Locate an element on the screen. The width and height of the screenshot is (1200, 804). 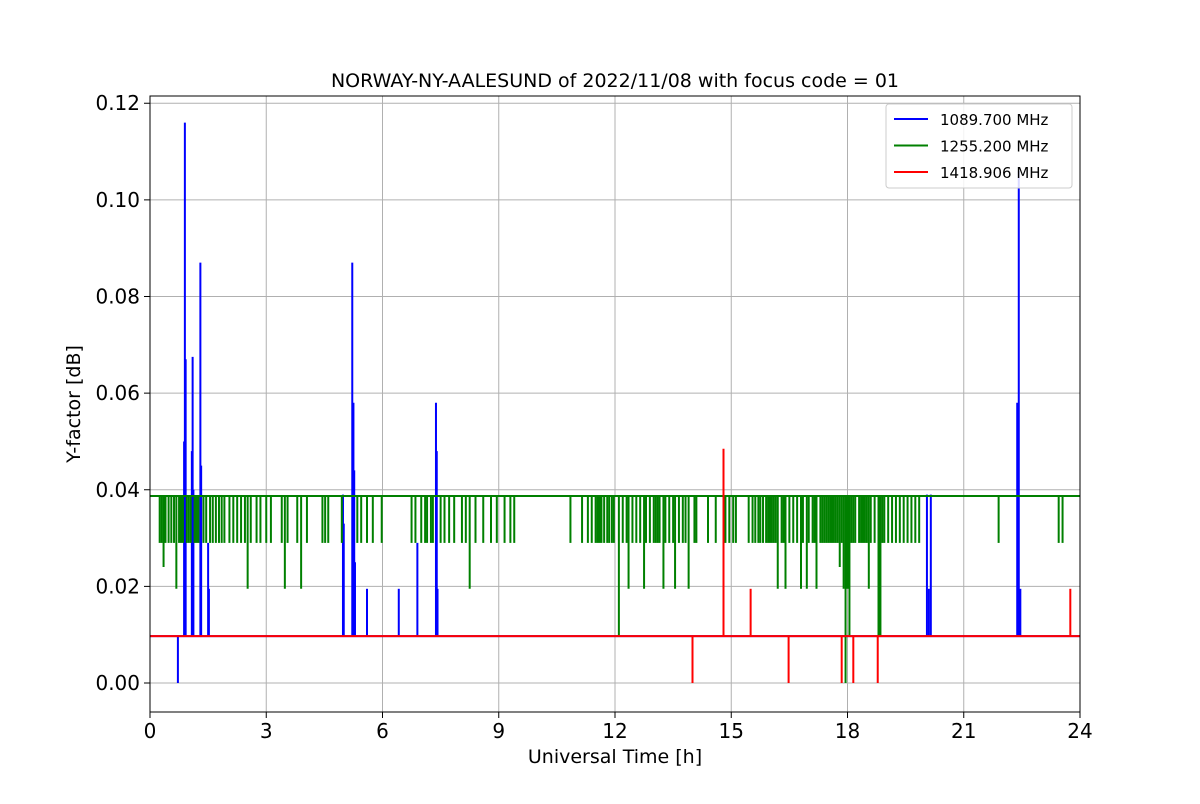
legend-label: 1255.200 MHz is located at coordinates (994, 147).